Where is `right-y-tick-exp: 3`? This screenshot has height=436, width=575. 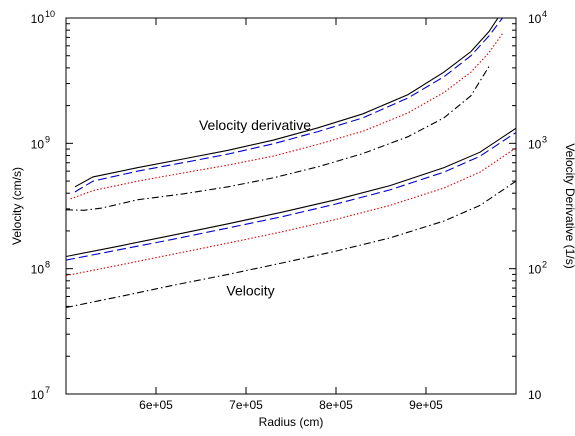 right-y-tick-exp: 3 is located at coordinates (544, 139).